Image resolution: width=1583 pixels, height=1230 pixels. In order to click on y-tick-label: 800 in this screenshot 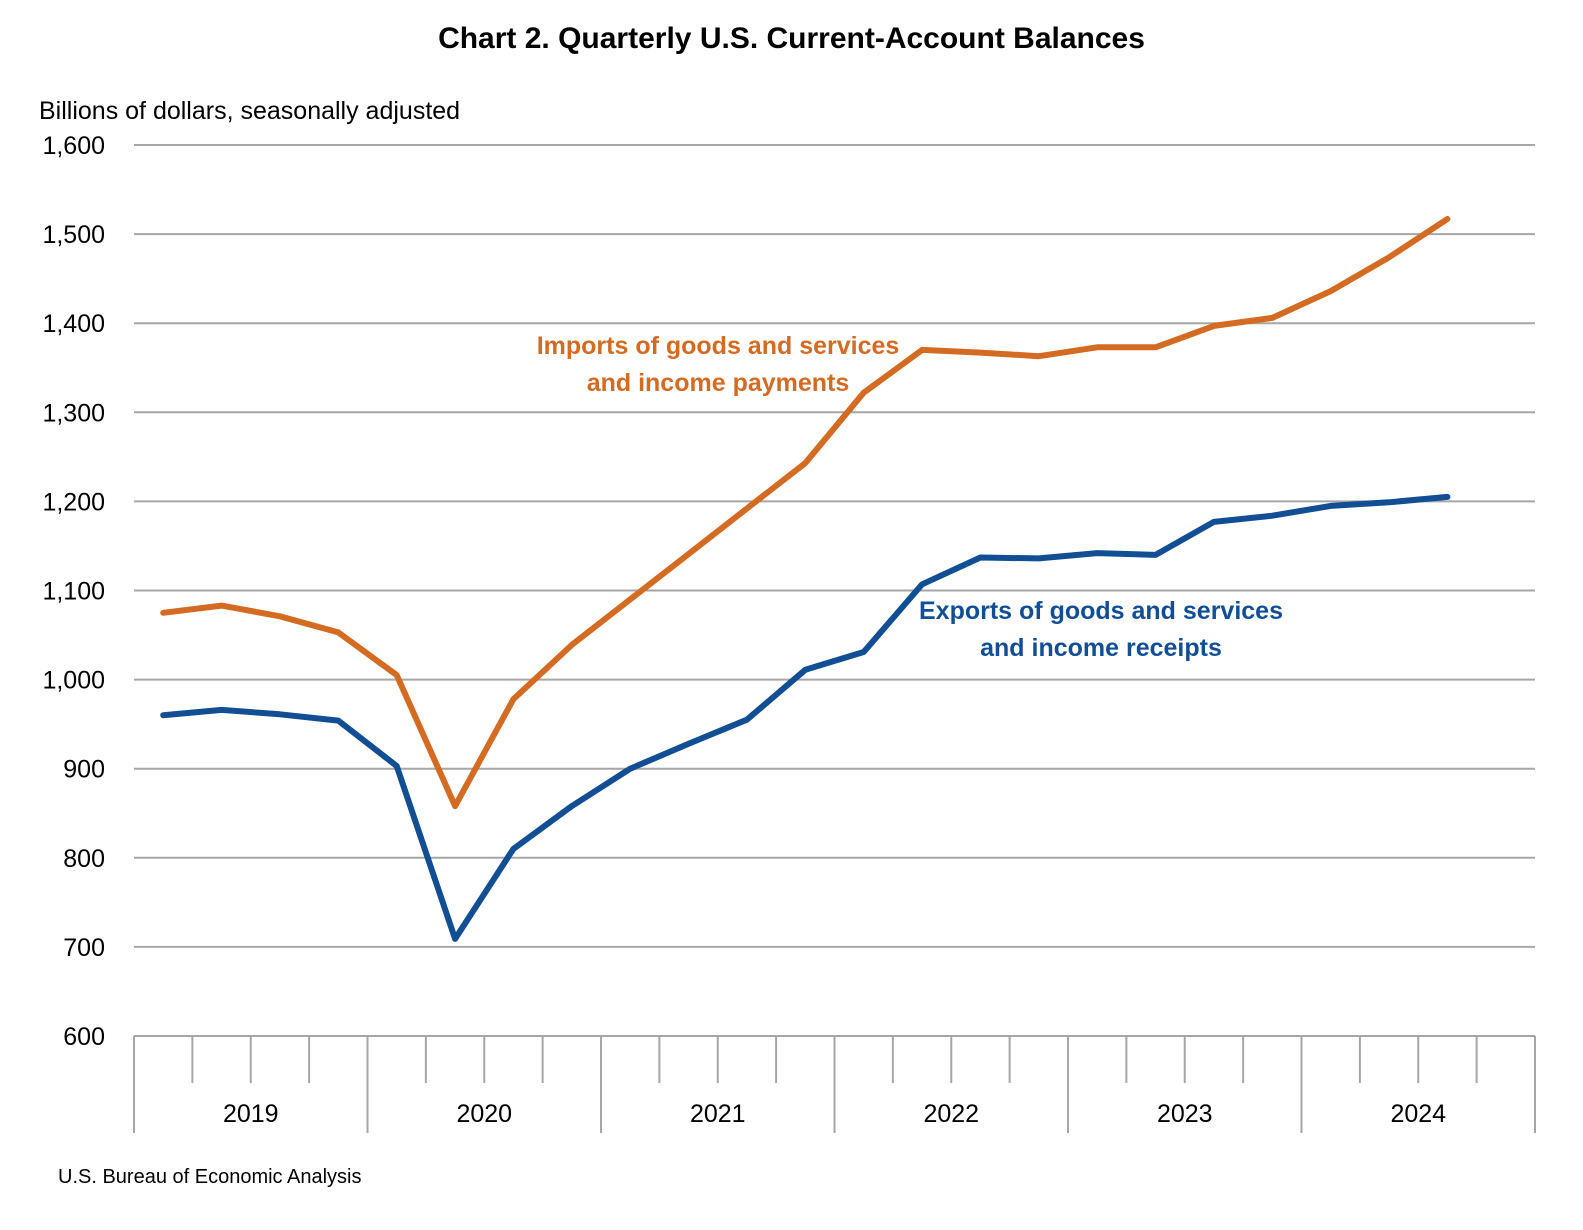, I will do `click(84, 859)`.